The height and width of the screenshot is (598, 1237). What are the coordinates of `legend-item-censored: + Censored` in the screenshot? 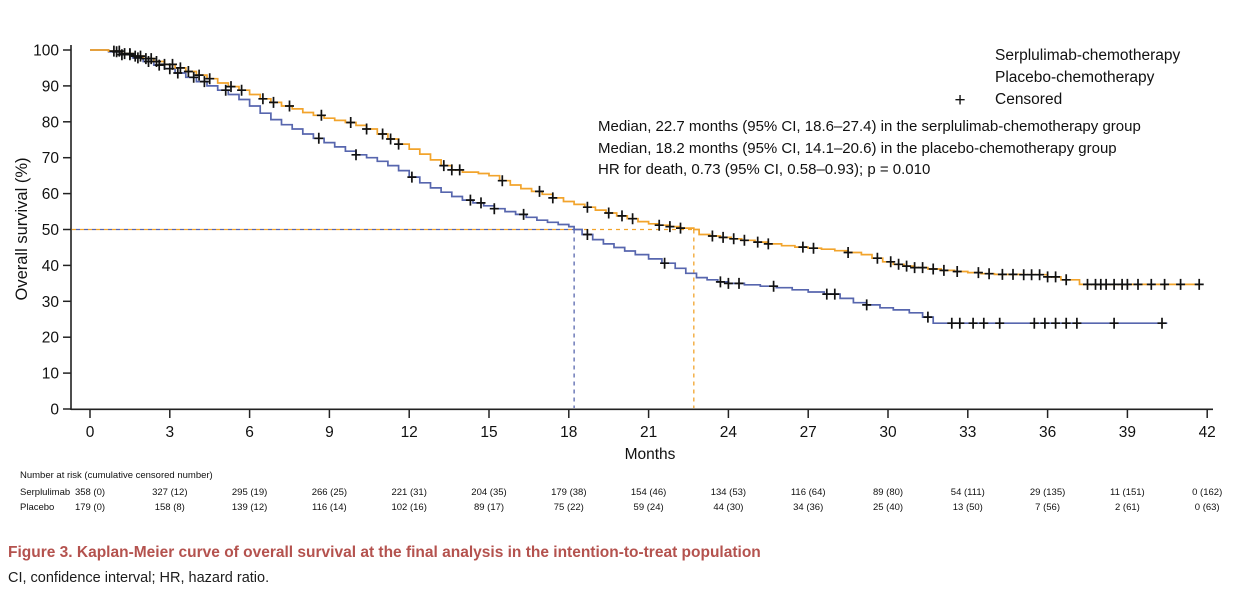 It's located at (1058, 100).